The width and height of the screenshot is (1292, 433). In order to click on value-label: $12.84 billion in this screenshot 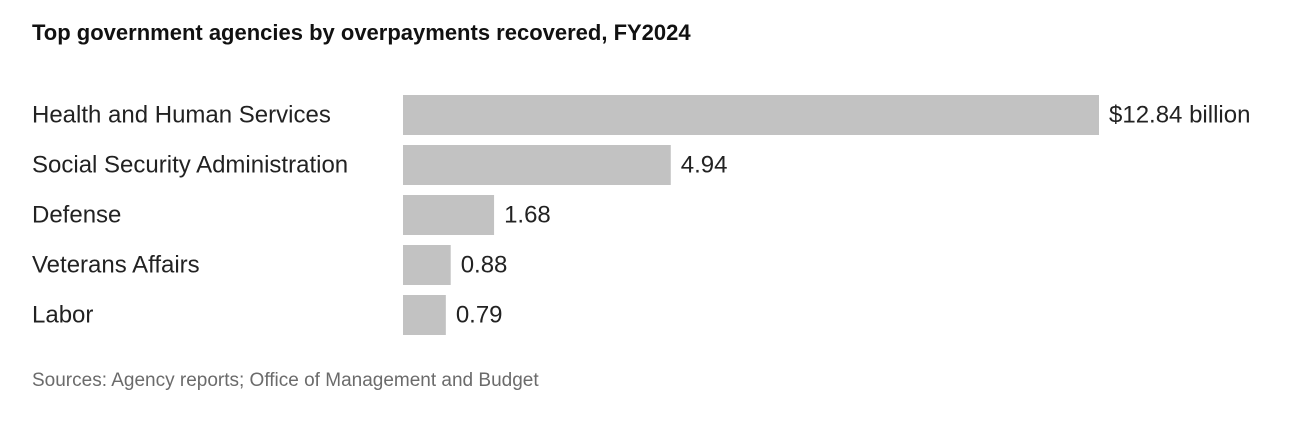, I will do `click(1179, 115)`.